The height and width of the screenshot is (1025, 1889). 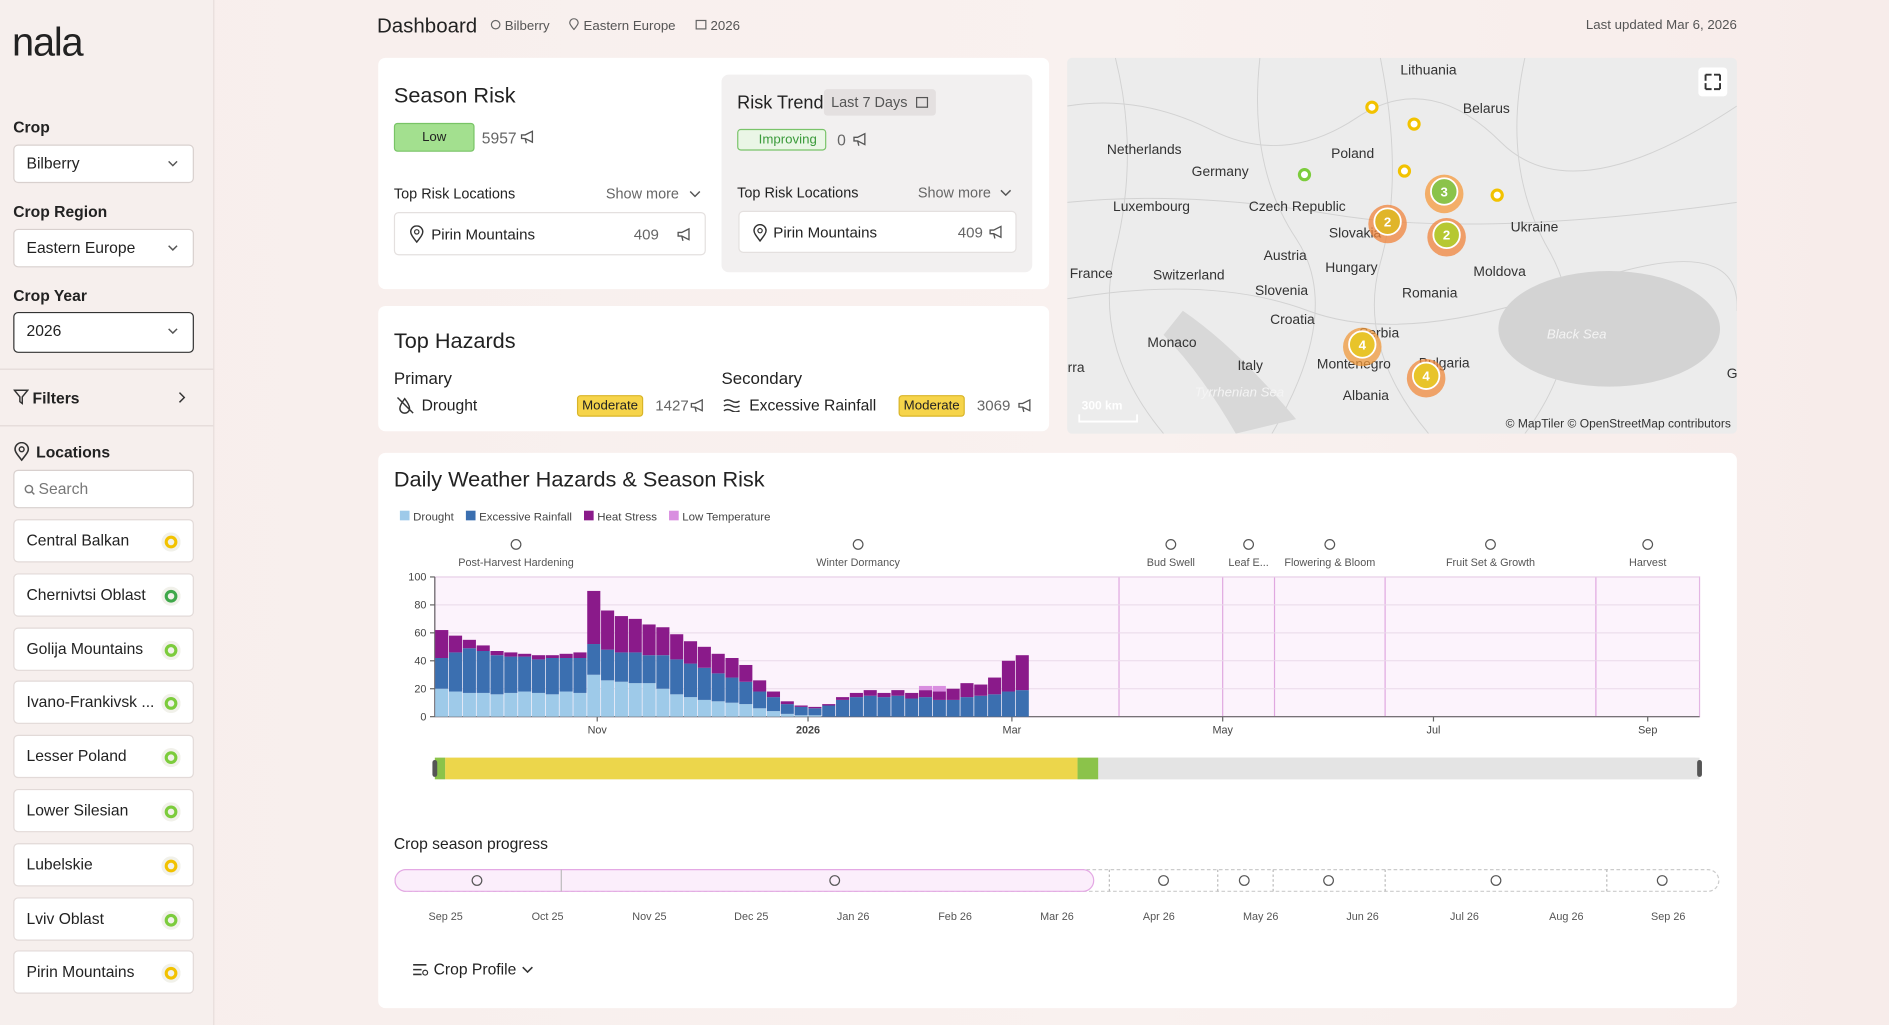 What do you see at coordinates (103, 489) in the screenshot?
I see `search: Search` at bounding box center [103, 489].